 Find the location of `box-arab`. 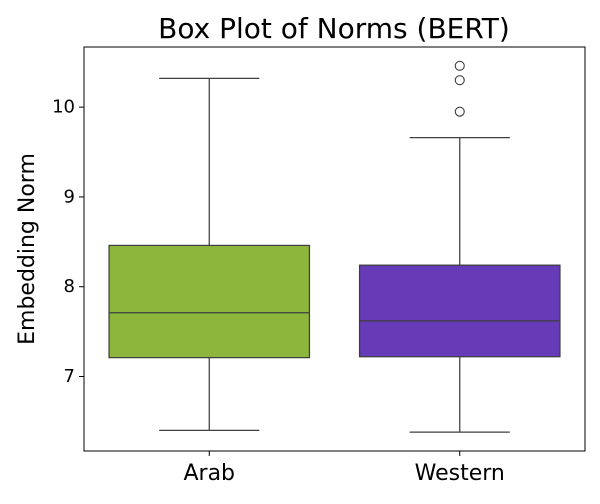

box-arab is located at coordinates (209, 301).